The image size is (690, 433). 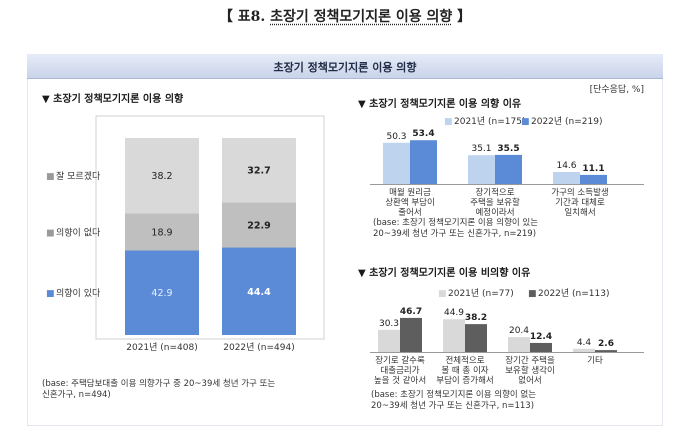 What do you see at coordinates (396, 137) in the screenshot?
I see `chart2-value-1-1: 50.3` at bounding box center [396, 137].